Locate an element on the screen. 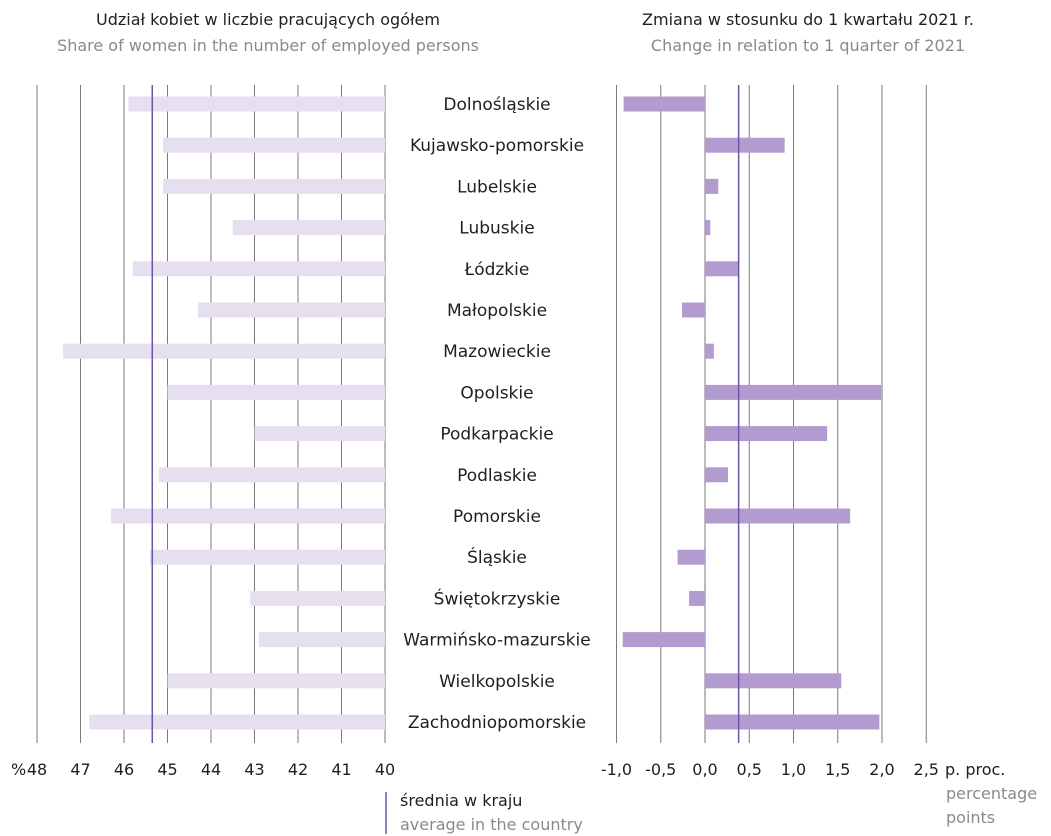  right-tick-label-7: 2,5 is located at coordinates (926, 769).